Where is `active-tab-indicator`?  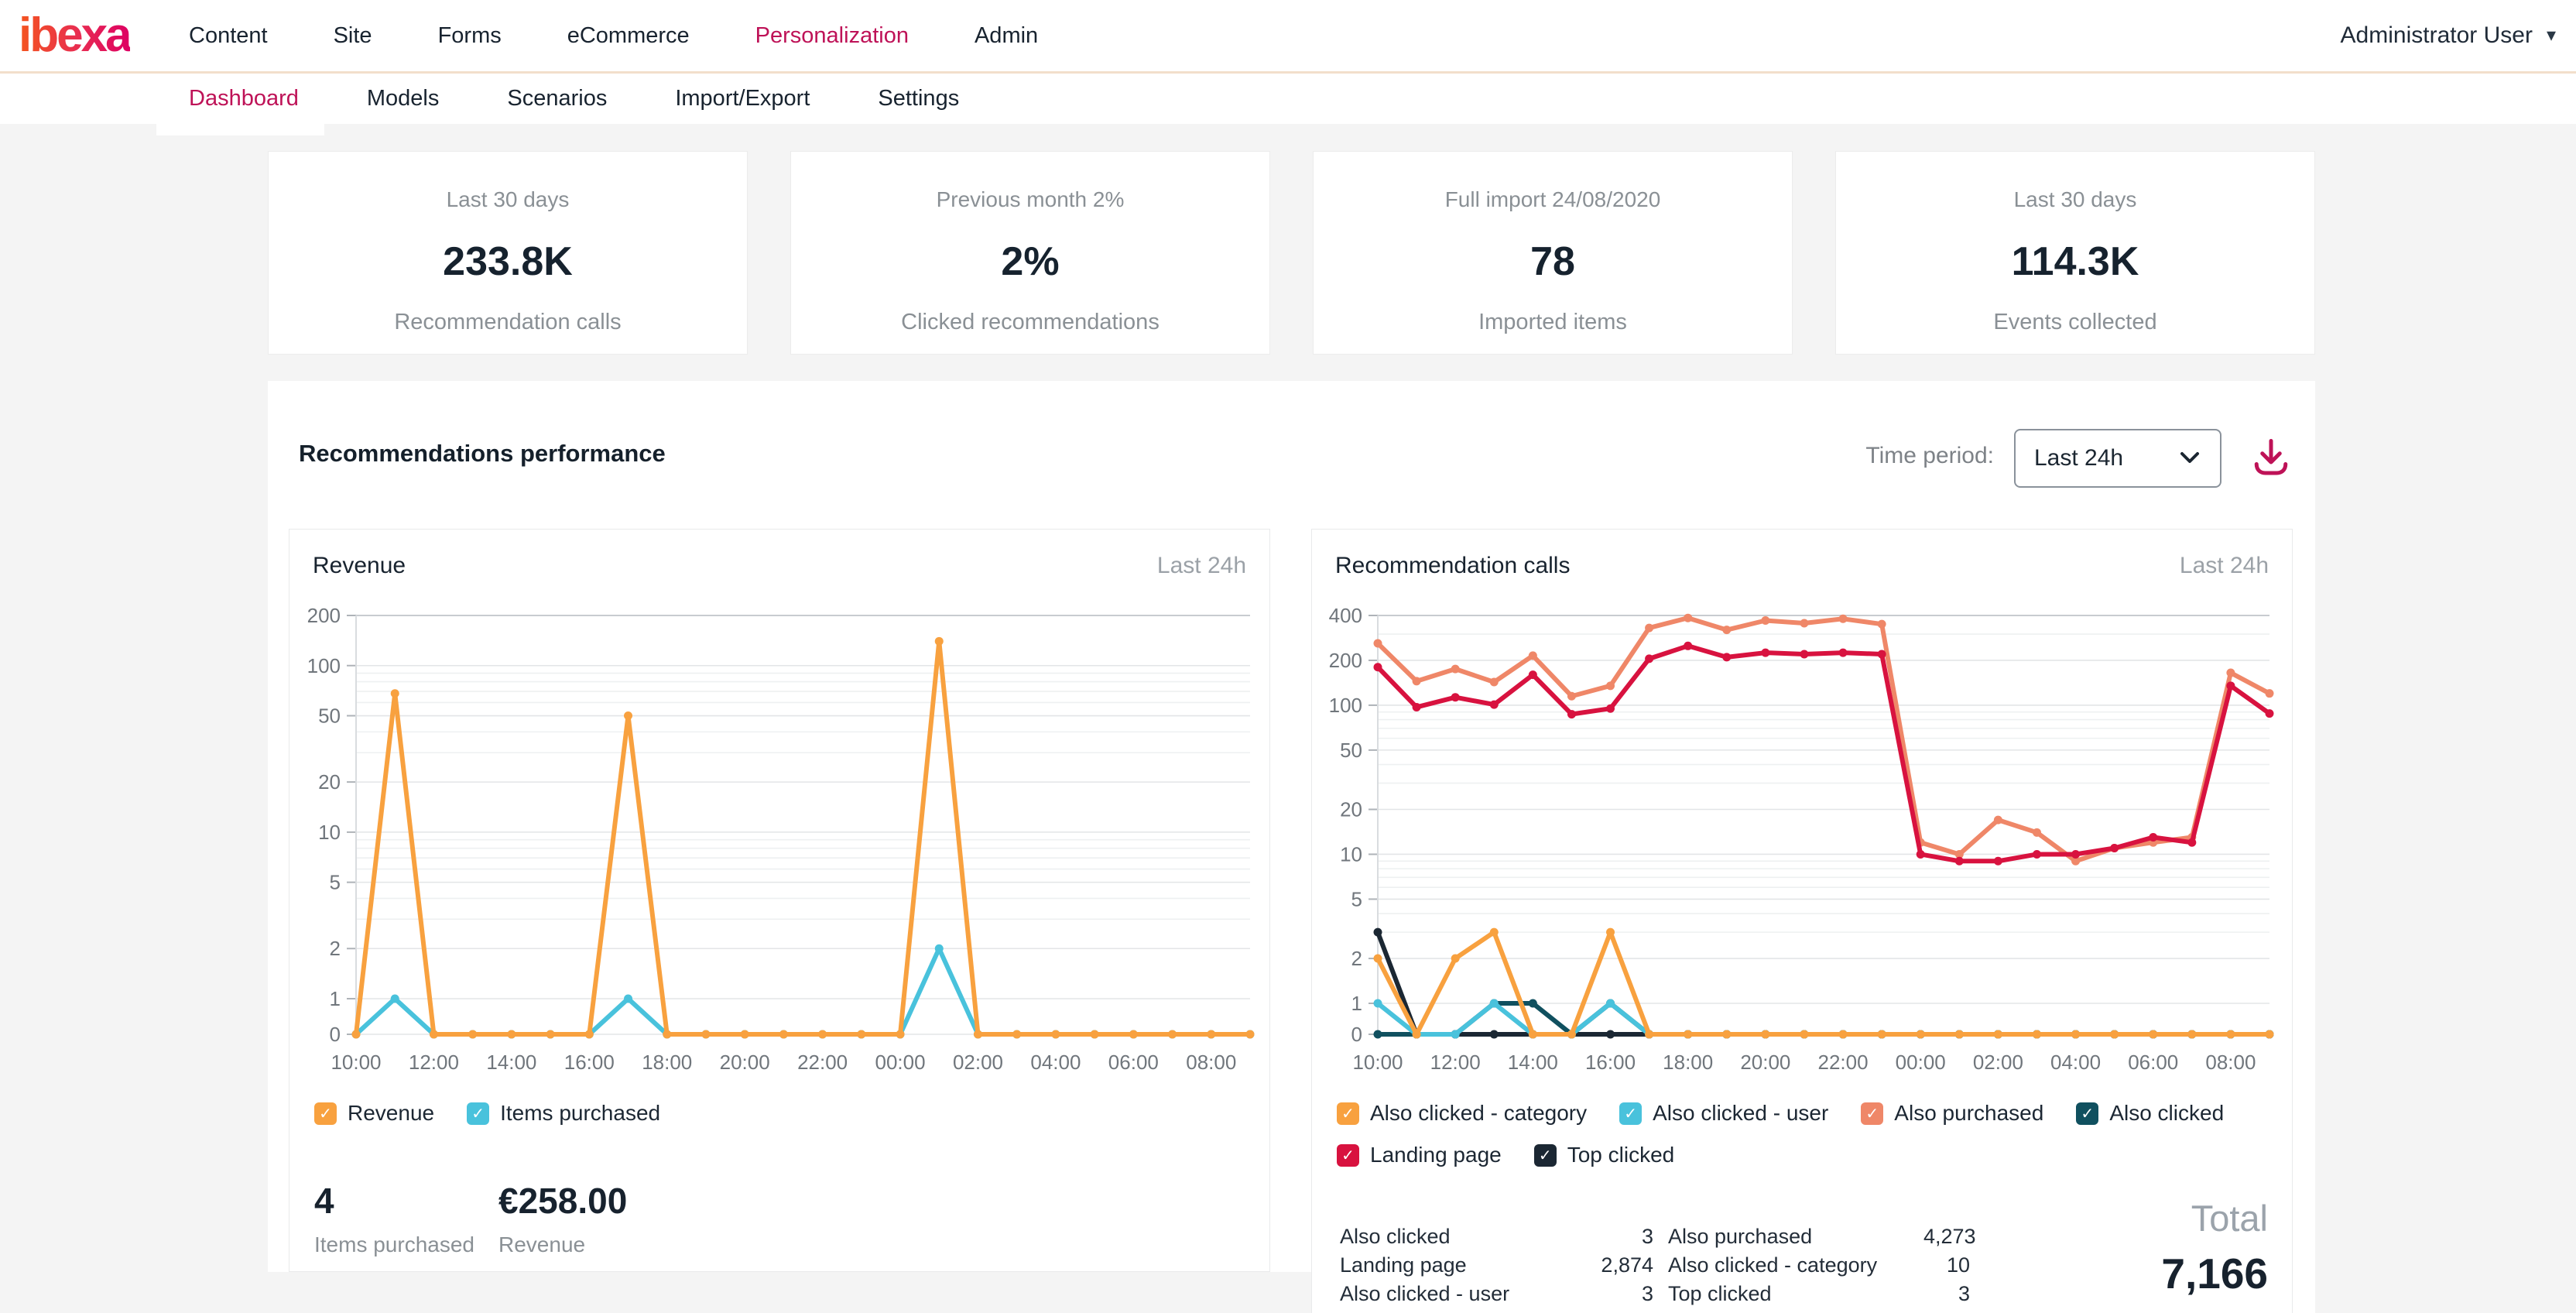 active-tab-indicator is located at coordinates (240, 130).